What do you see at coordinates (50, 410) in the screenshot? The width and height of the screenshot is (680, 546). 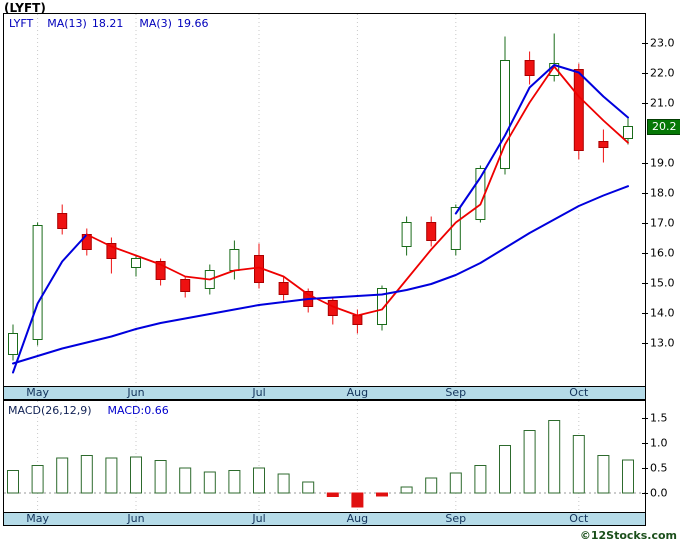 I see `macd-label: MACD(26,12,9)` at bounding box center [50, 410].